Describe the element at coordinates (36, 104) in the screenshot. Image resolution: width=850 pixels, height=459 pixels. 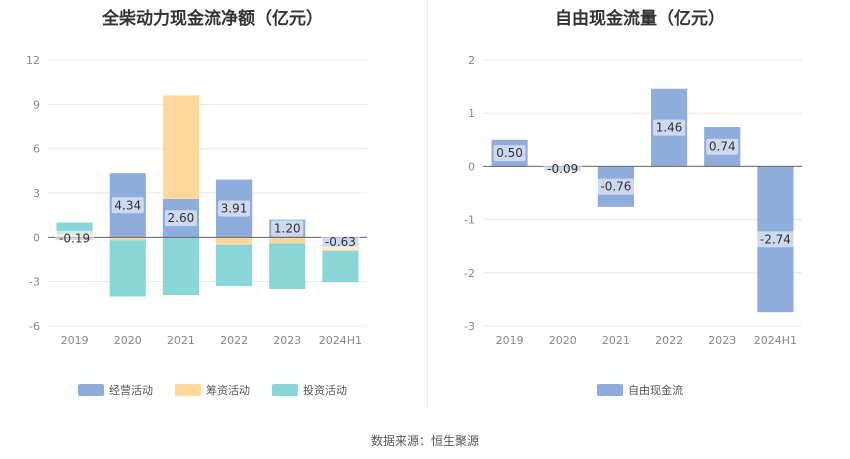
I see `y-tick-label: 9` at that location.